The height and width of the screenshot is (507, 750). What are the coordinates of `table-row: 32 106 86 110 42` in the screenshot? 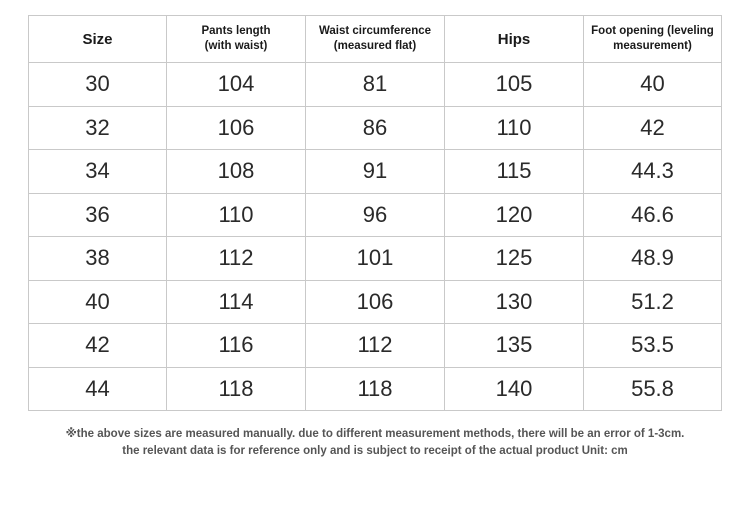 It's located at (375, 127).